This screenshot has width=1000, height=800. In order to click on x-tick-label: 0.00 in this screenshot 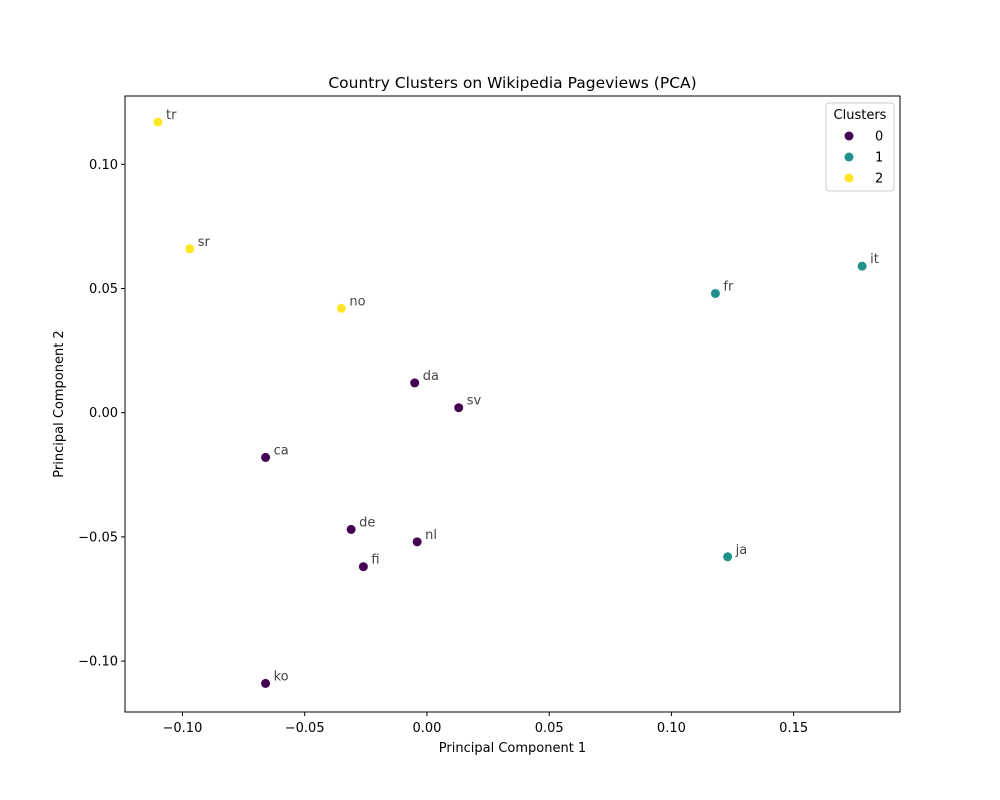, I will do `click(426, 728)`.